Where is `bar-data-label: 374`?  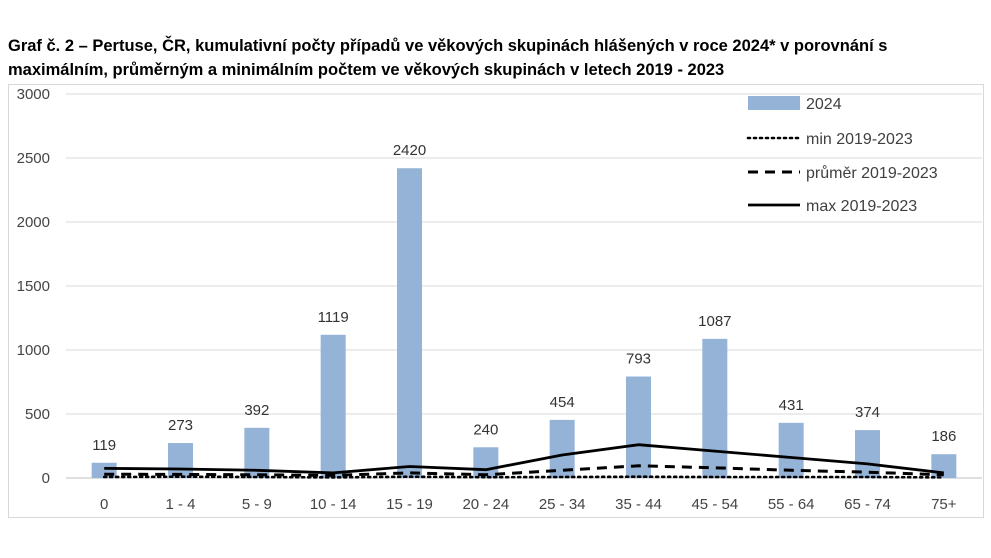
bar-data-label: 374 is located at coordinates (867, 412).